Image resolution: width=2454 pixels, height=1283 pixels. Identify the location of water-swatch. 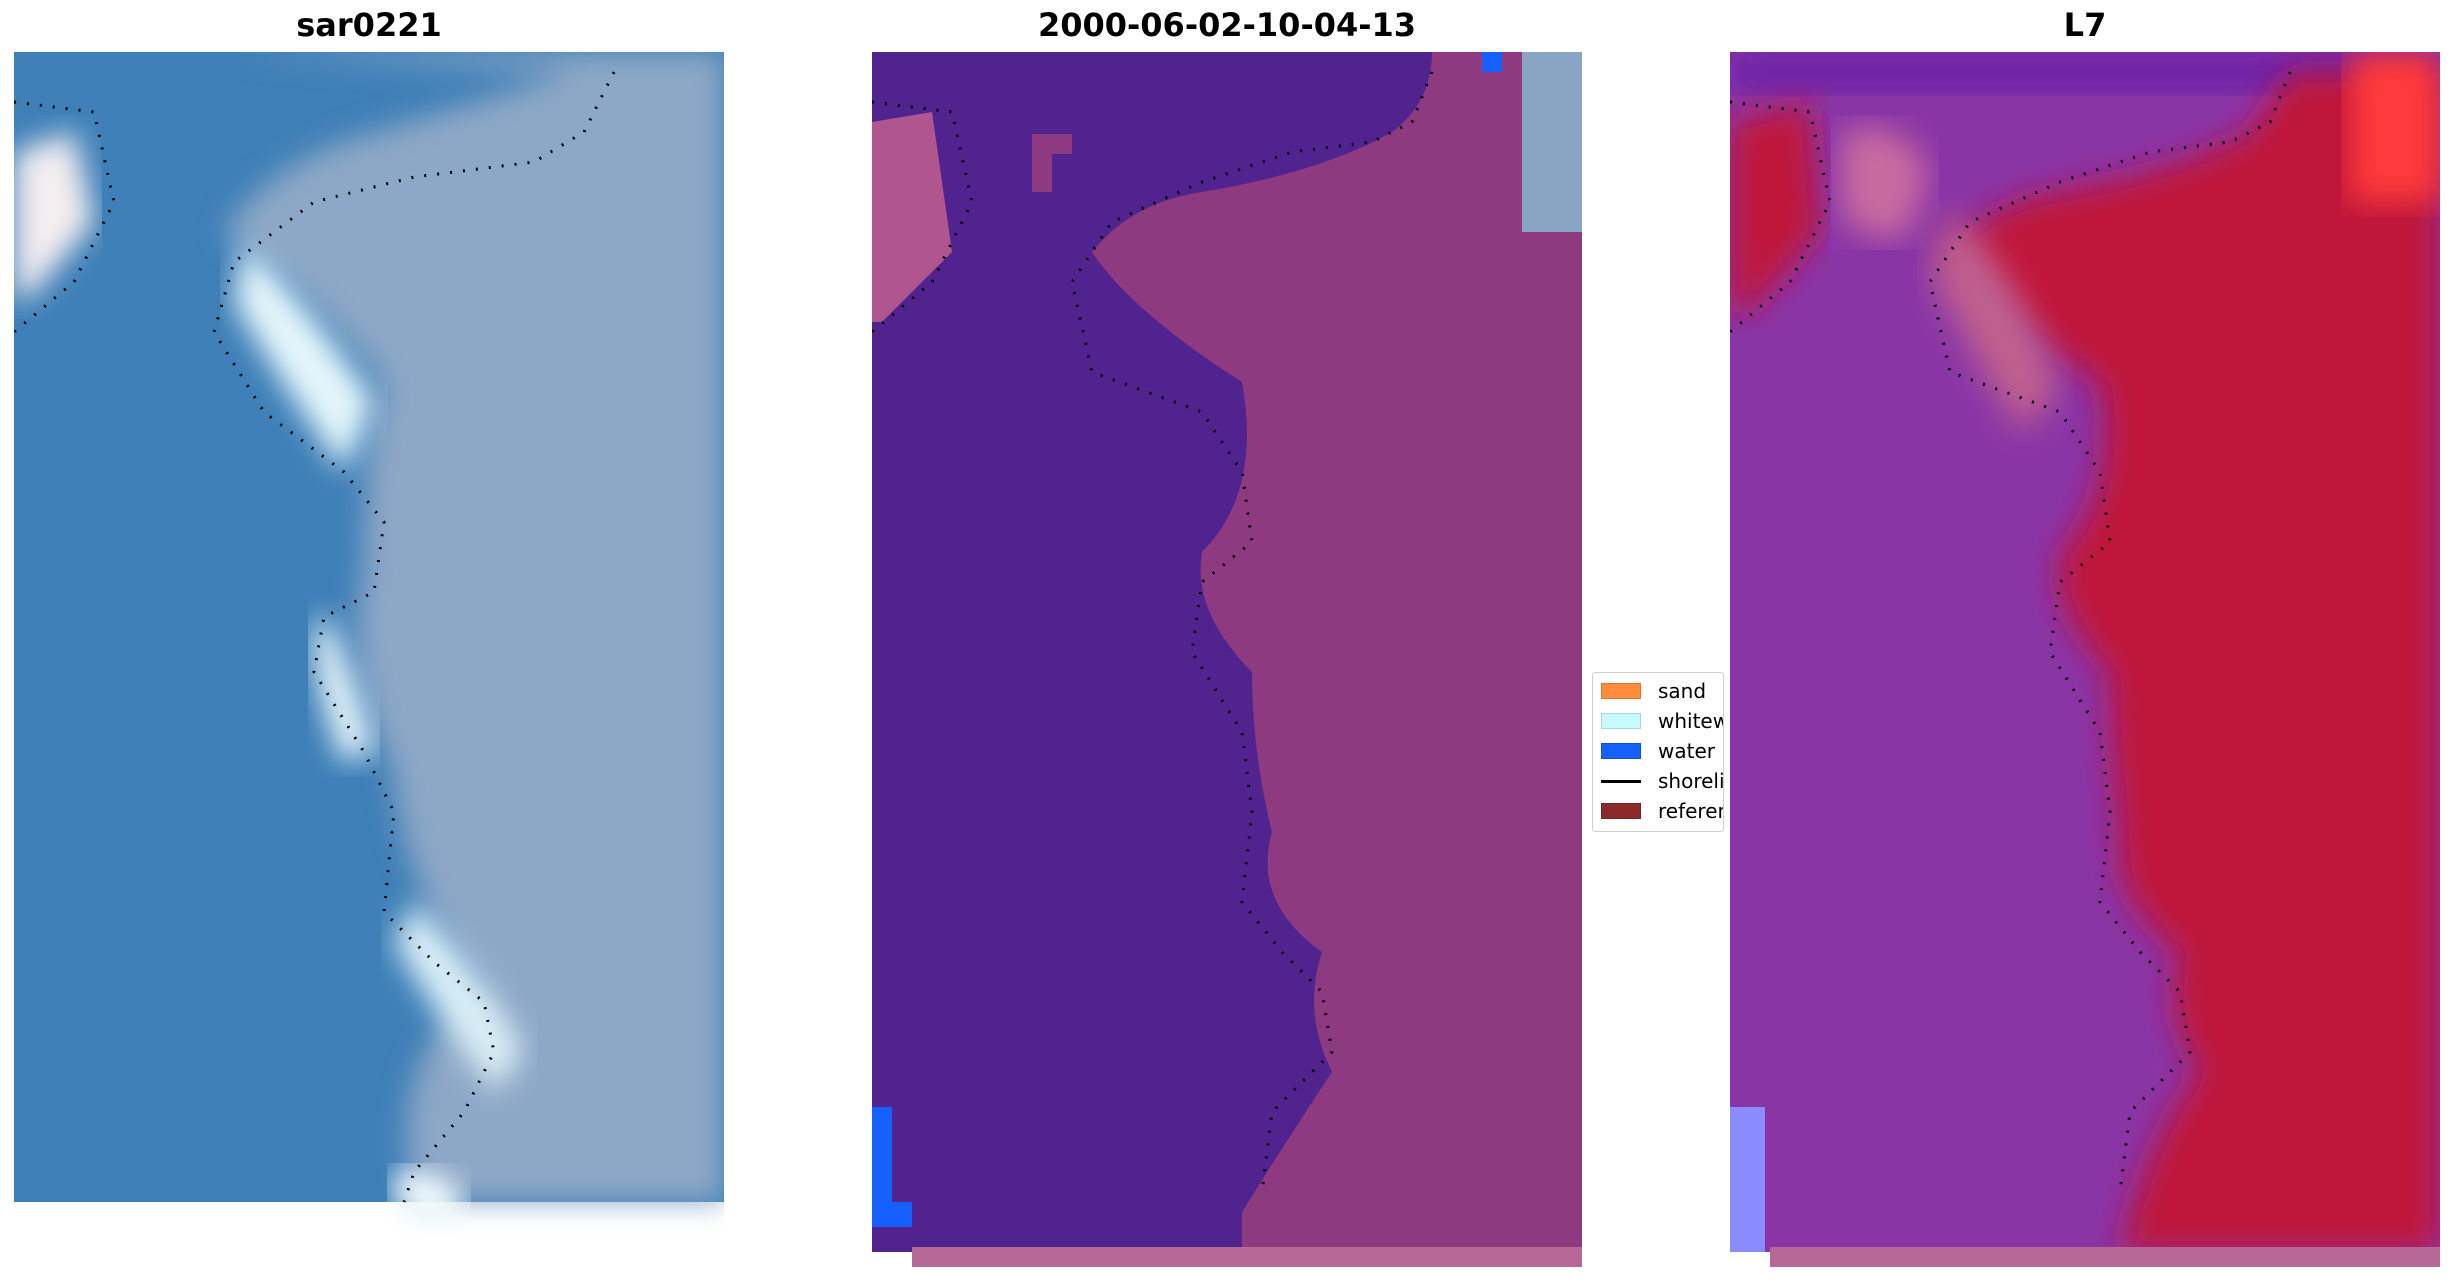
(1621, 751).